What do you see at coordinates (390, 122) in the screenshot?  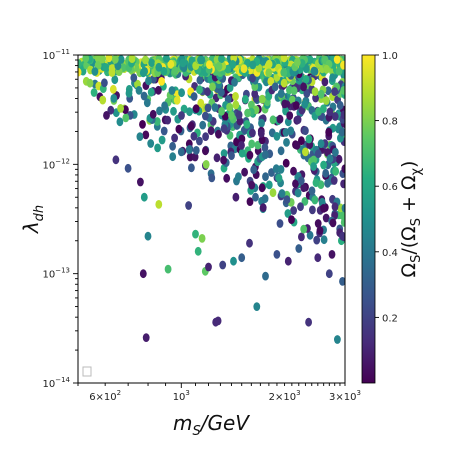 I see `colorbar-tick-label: 0.8` at bounding box center [390, 122].